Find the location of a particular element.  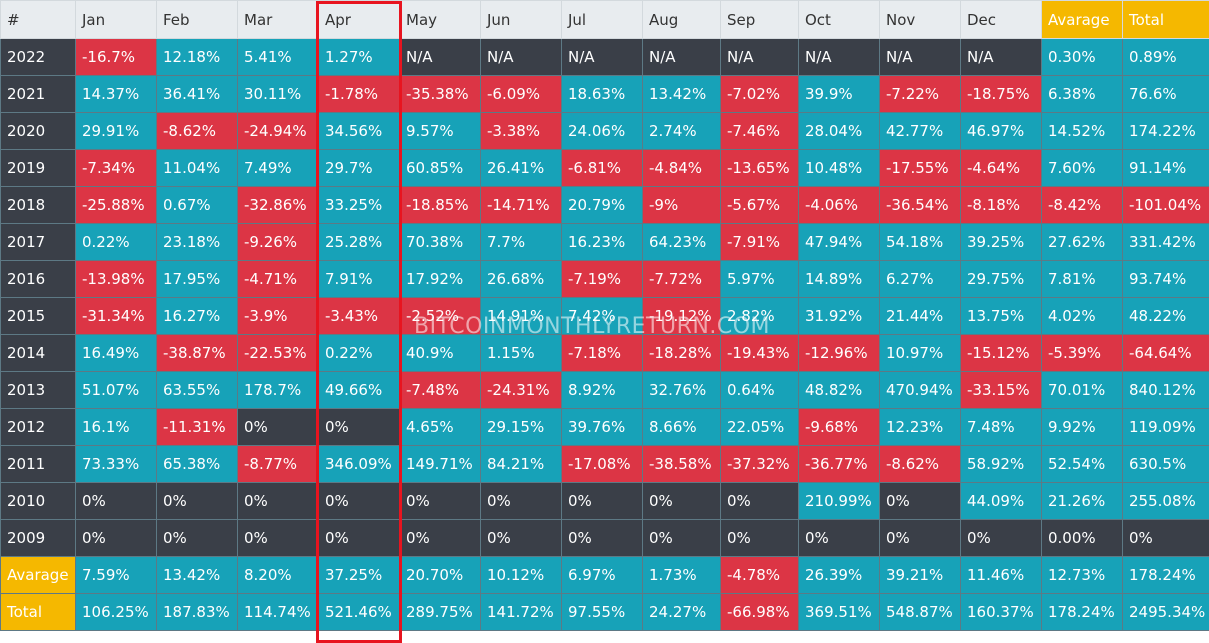

return-cell: -11.31% is located at coordinates (197, 427).